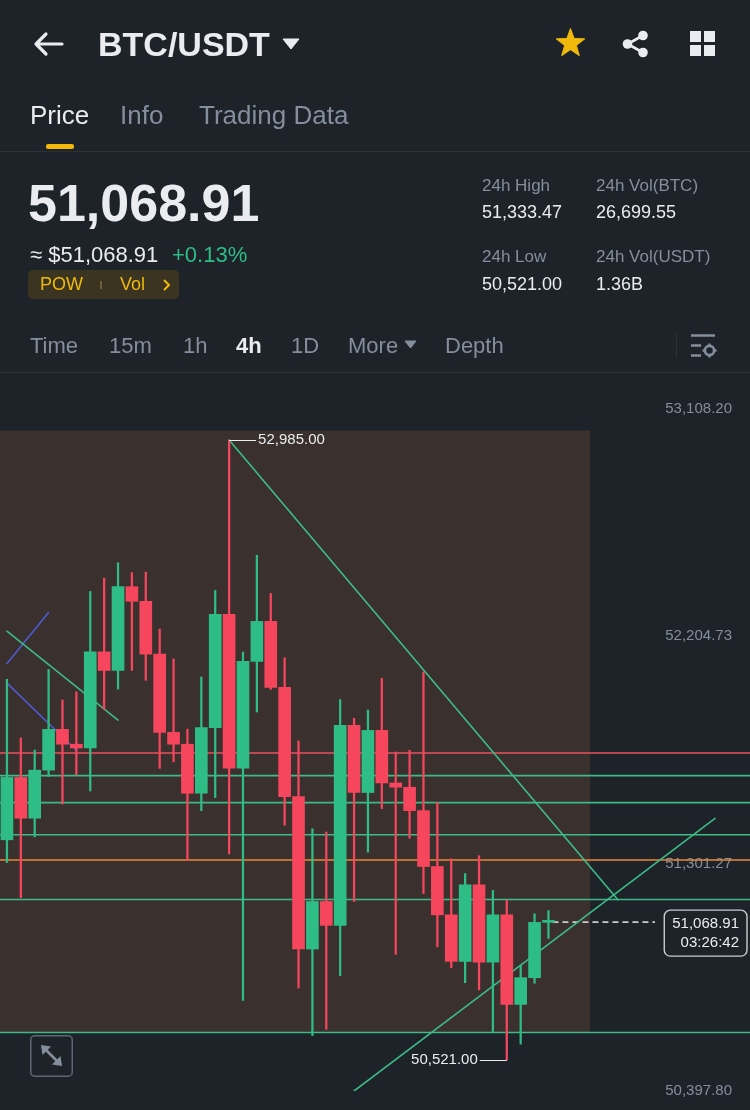  I want to click on text: 1D, so click(305, 346).